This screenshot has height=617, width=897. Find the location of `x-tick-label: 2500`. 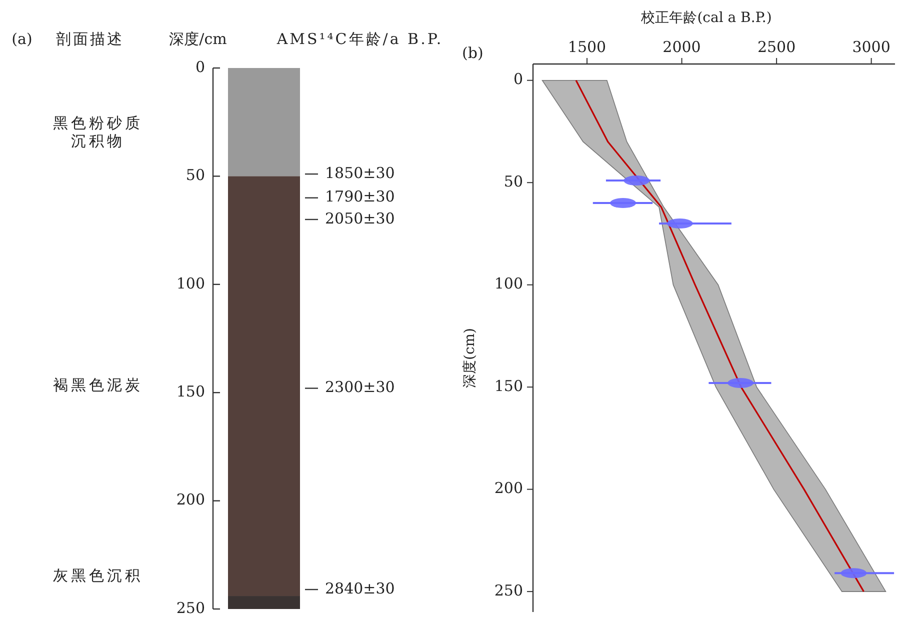

x-tick-label: 2500 is located at coordinates (776, 47).